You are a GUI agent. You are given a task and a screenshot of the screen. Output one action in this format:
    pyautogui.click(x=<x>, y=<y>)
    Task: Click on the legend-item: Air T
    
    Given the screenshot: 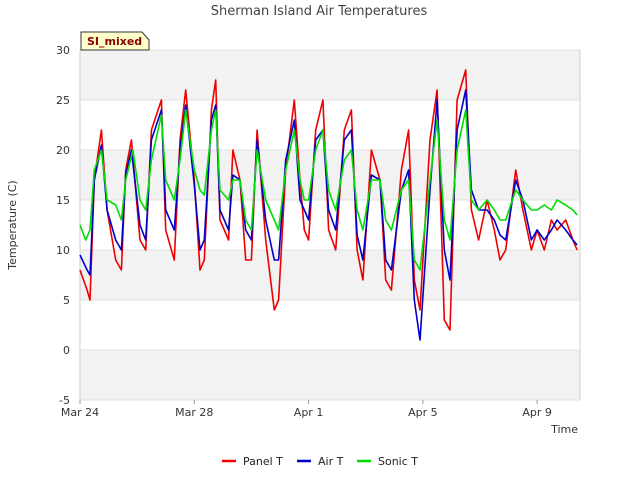 What is the action you would take?
    pyautogui.click(x=320, y=461)
    